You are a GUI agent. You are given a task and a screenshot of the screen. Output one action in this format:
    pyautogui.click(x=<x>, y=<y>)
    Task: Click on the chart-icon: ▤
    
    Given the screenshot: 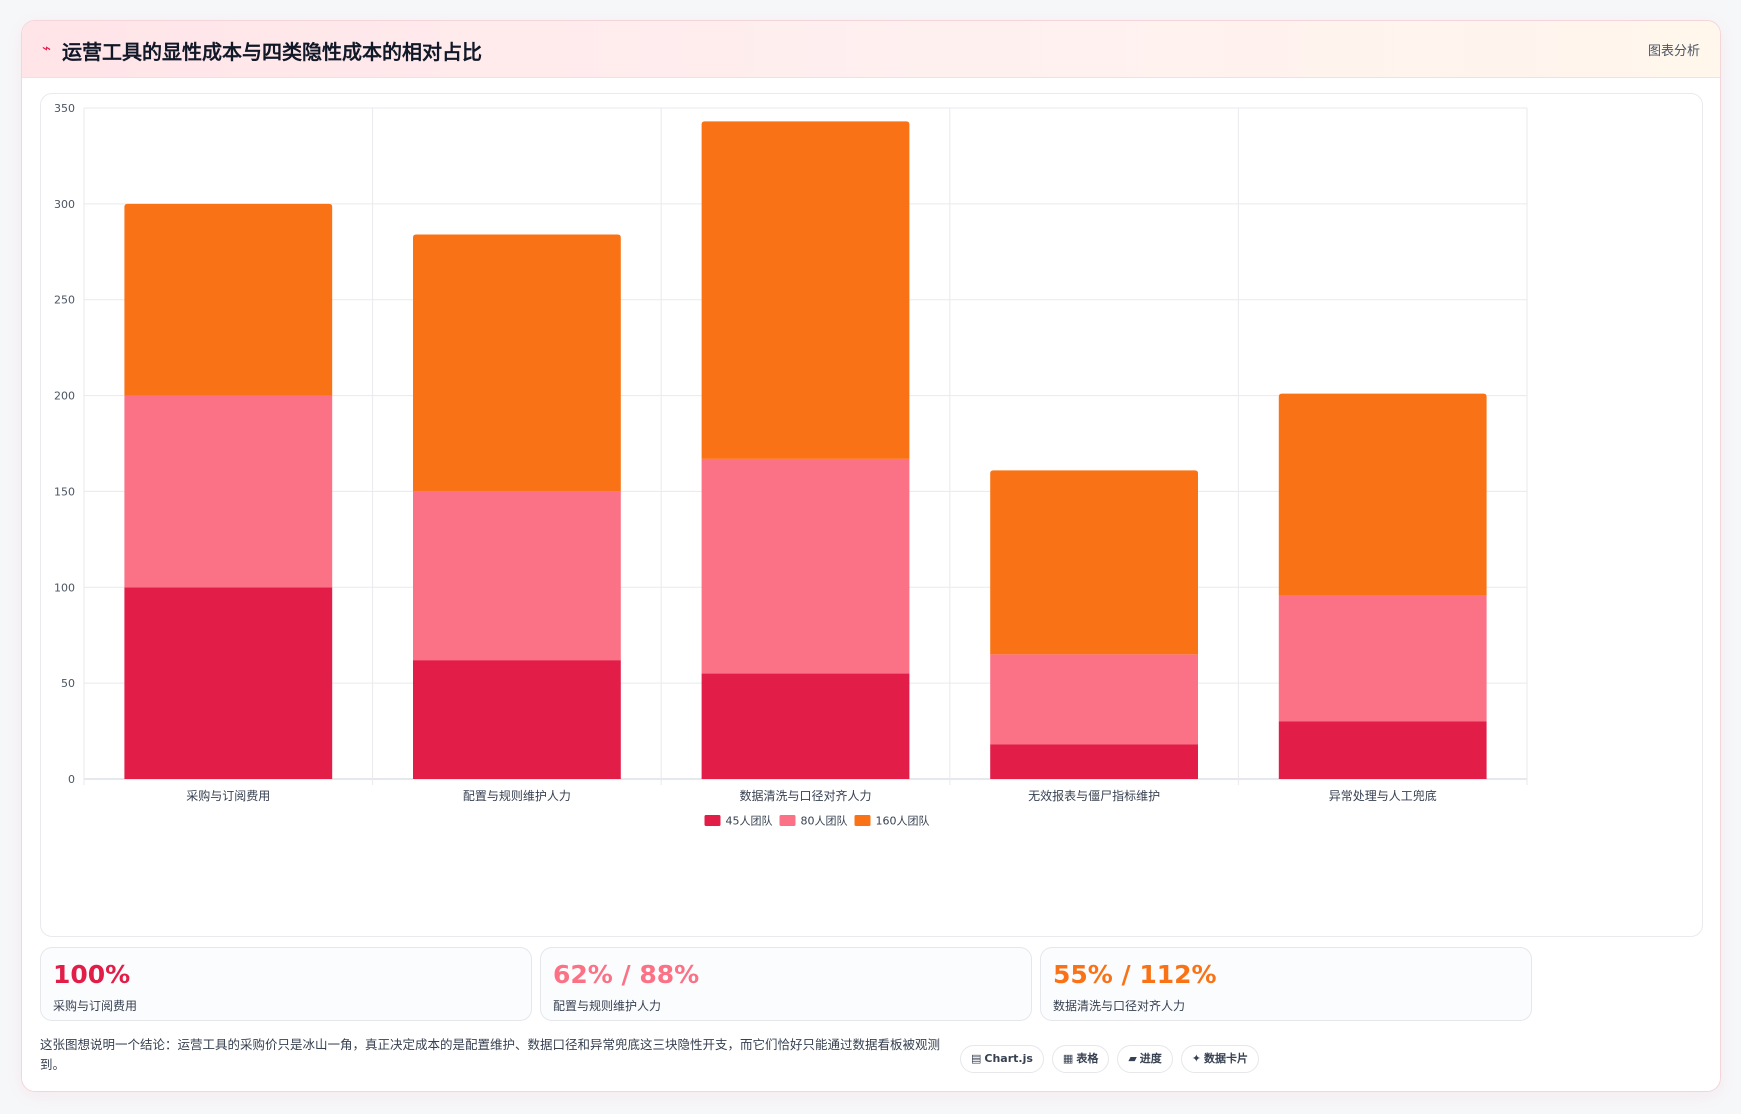 What is the action you would take?
    pyautogui.click(x=976, y=1058)
    